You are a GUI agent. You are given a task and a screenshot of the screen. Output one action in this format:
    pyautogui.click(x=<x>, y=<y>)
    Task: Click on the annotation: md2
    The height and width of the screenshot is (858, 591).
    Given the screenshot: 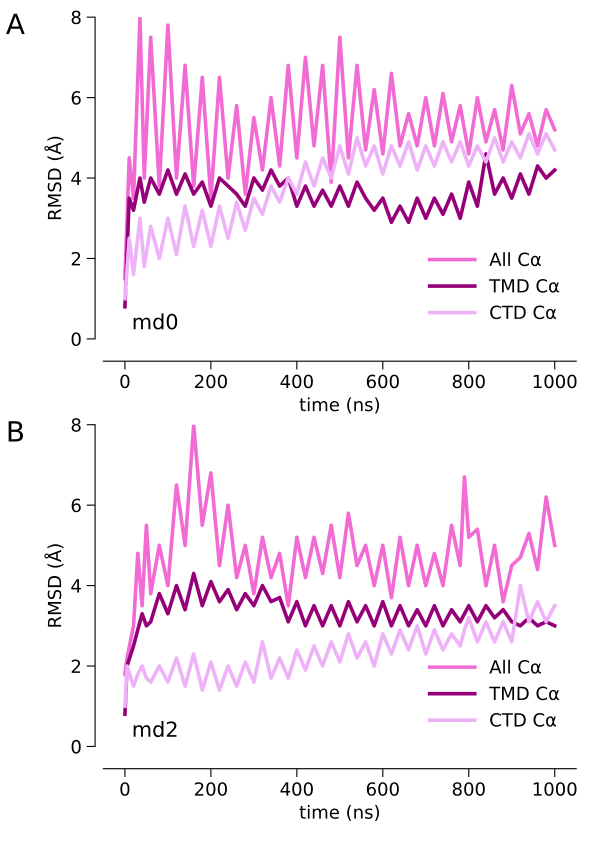 What is the action you would take?
    pyautogui.click(x=155, y=729)
    